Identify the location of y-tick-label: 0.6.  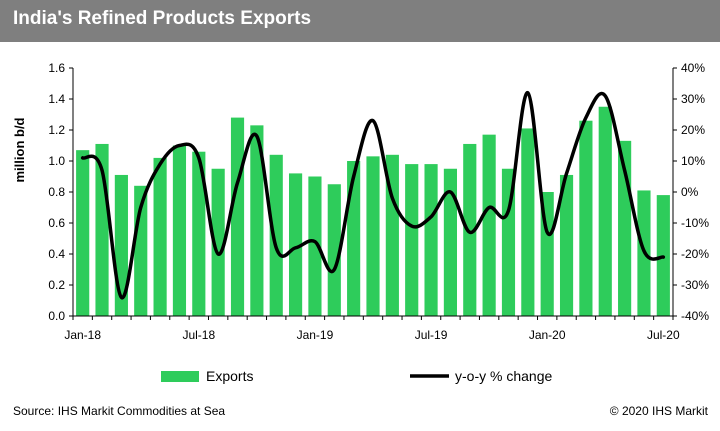
(56, 223).